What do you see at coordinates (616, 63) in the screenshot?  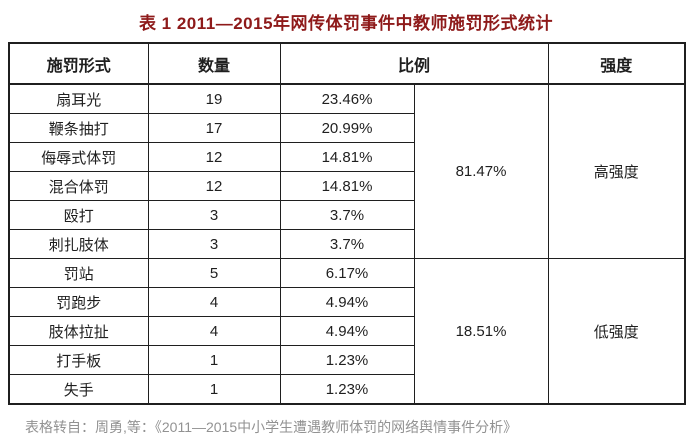 I see `col-header-intensity: 强度` at bounding box center [616, 63].